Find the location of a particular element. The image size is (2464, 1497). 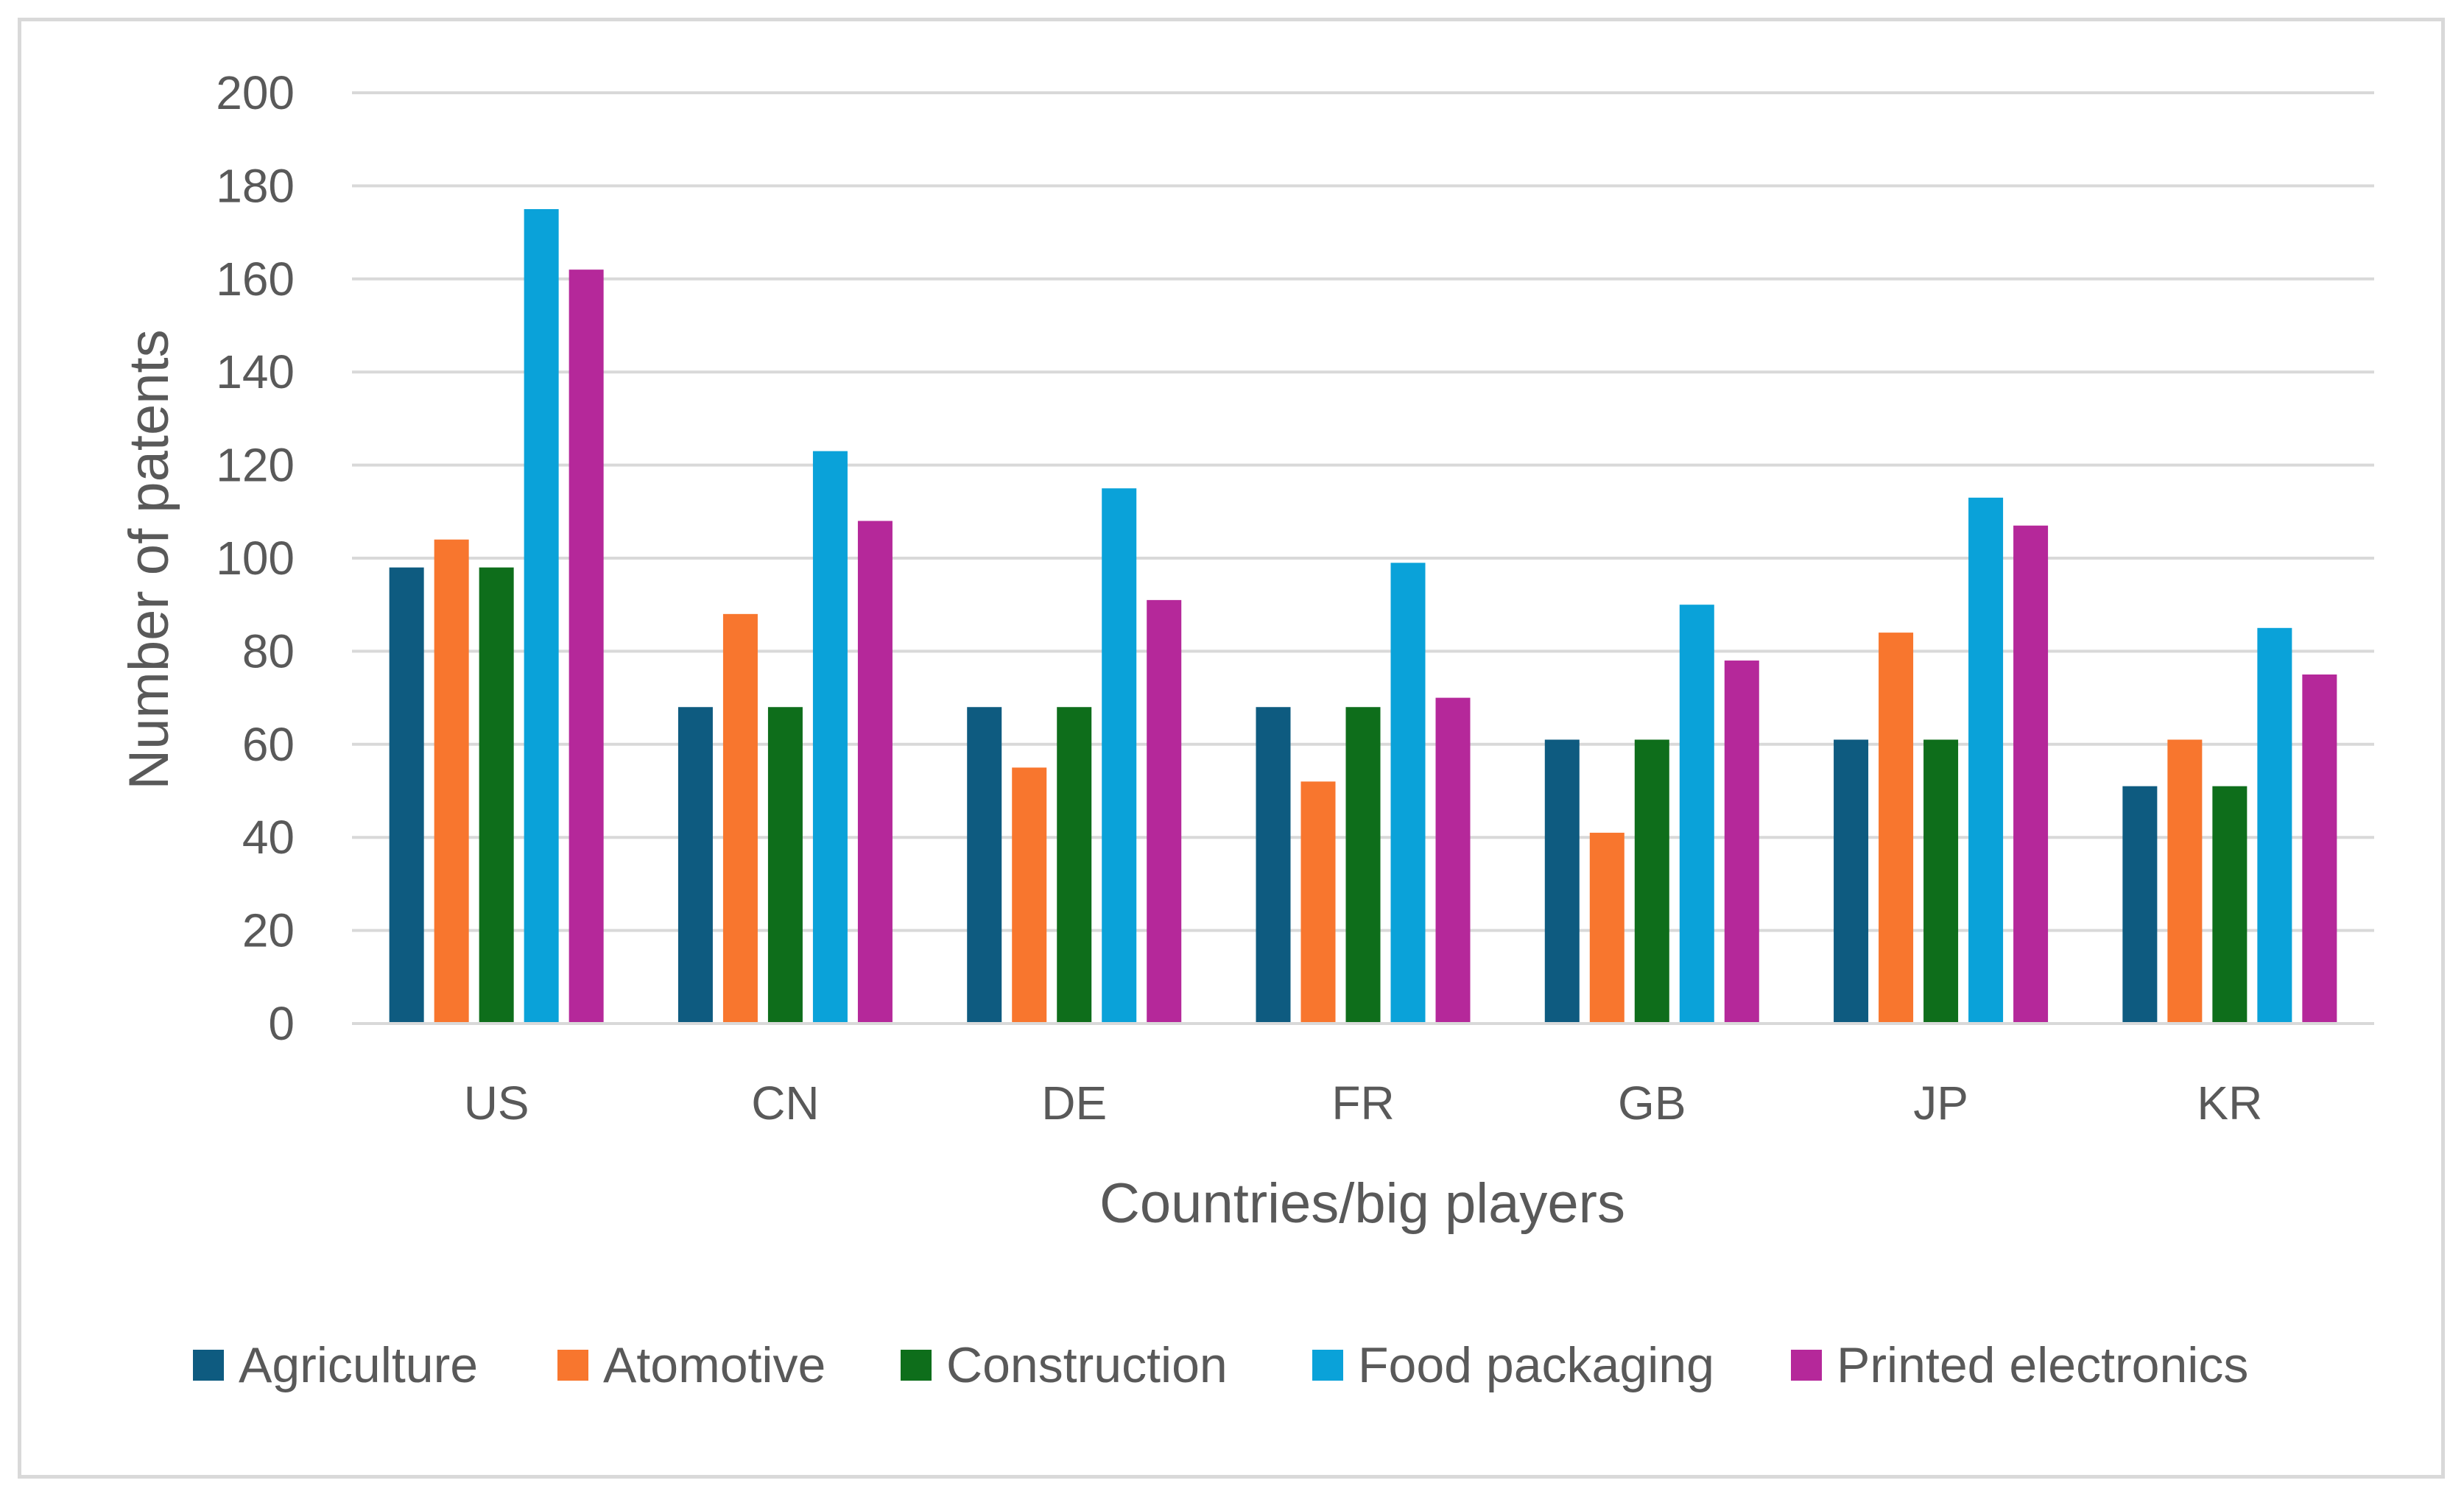

y-tick-label: 100 is located at coordinates (256, 558).